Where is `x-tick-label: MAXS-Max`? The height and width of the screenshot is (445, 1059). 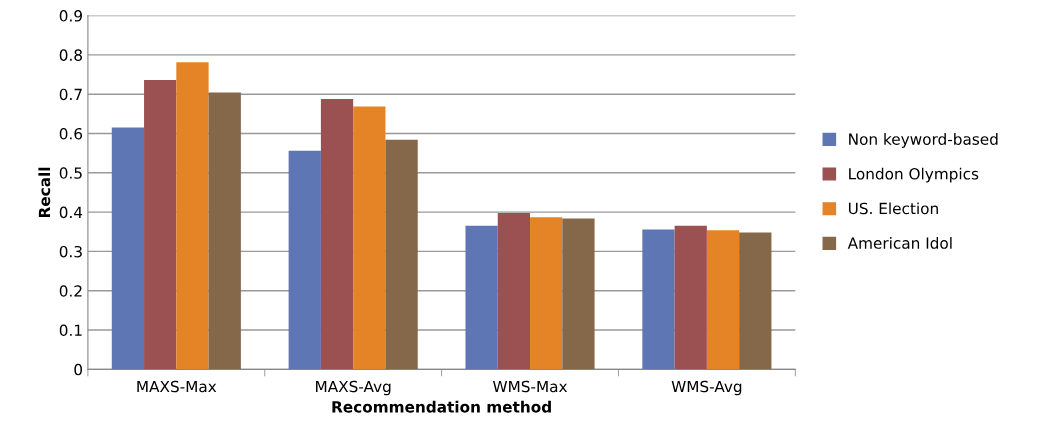
x-tick-label: MAXS-Max is located at coordinates (177, 386).